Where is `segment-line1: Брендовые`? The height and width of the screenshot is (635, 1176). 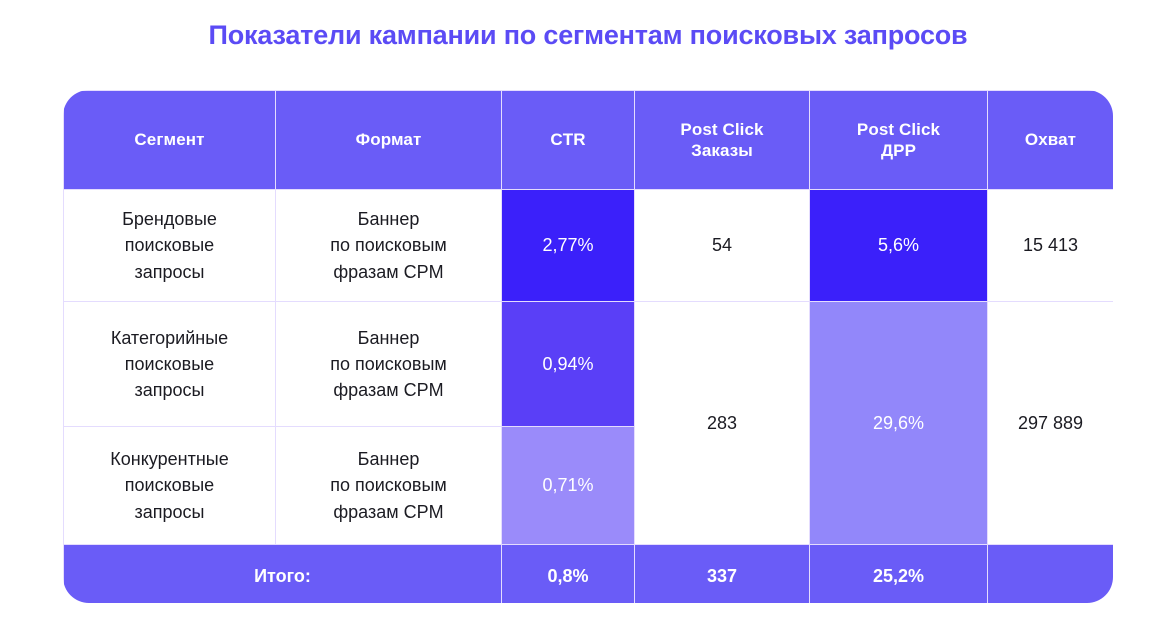
segment-line1: Брендовые is located at coordinates (169, 219).